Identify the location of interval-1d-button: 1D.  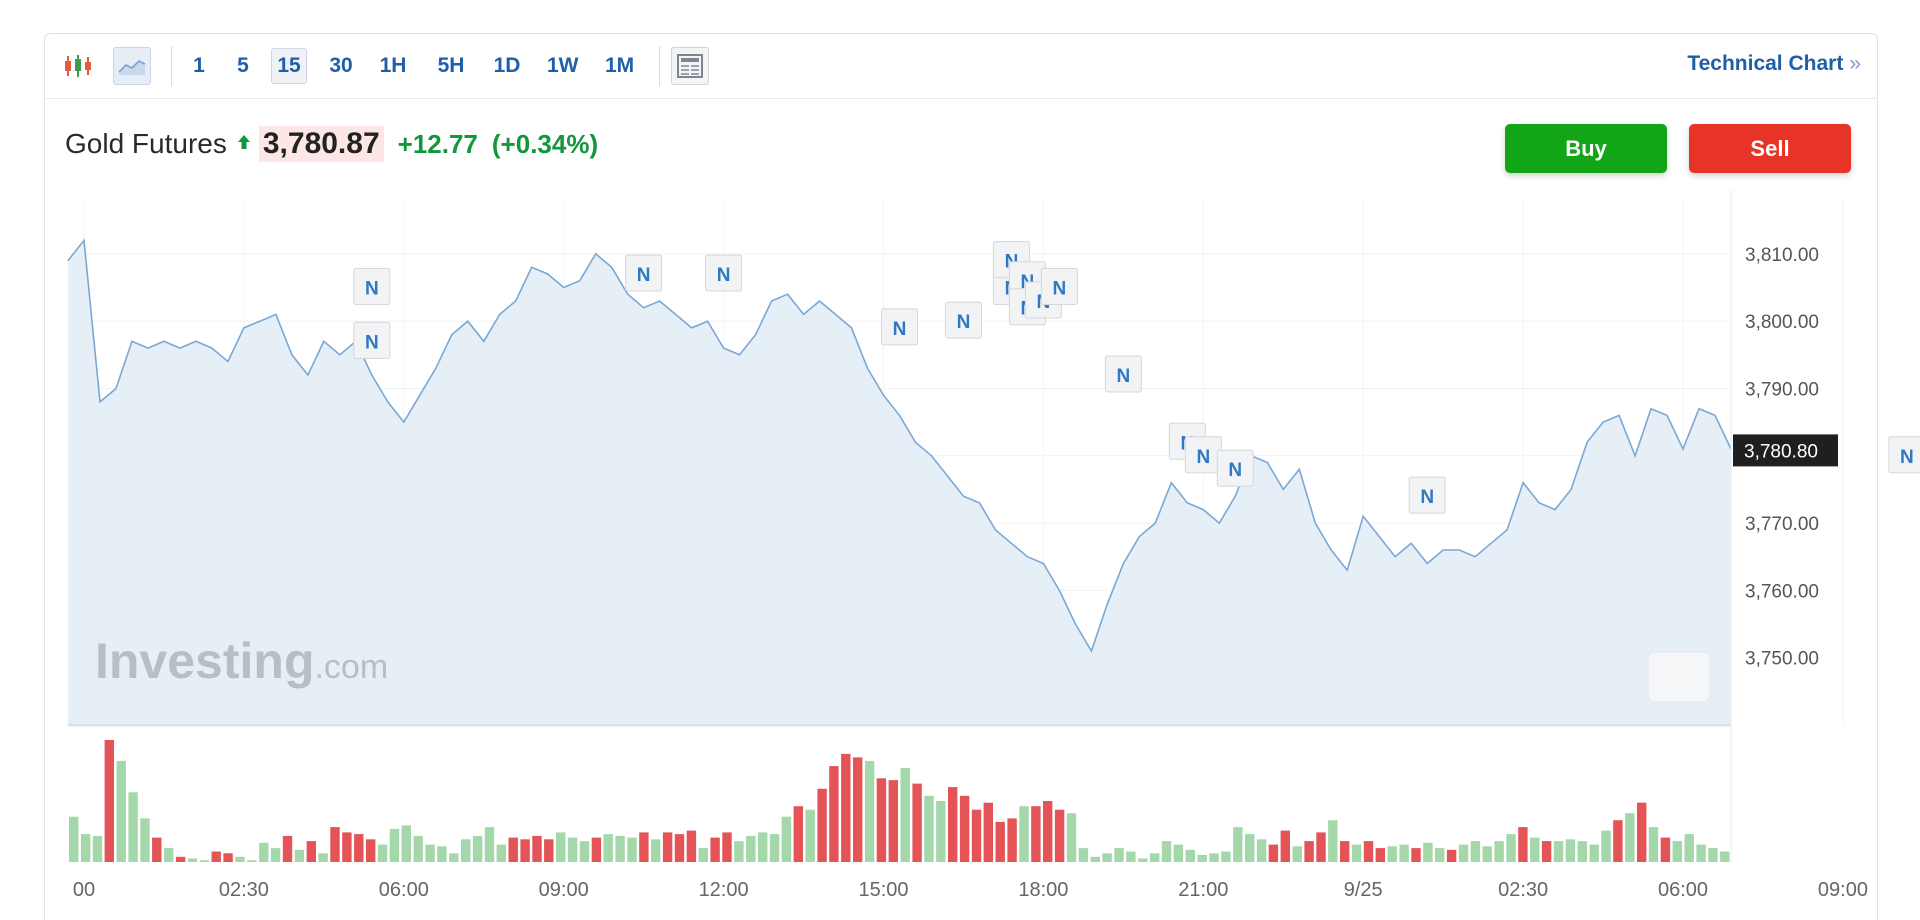
(507, 65).